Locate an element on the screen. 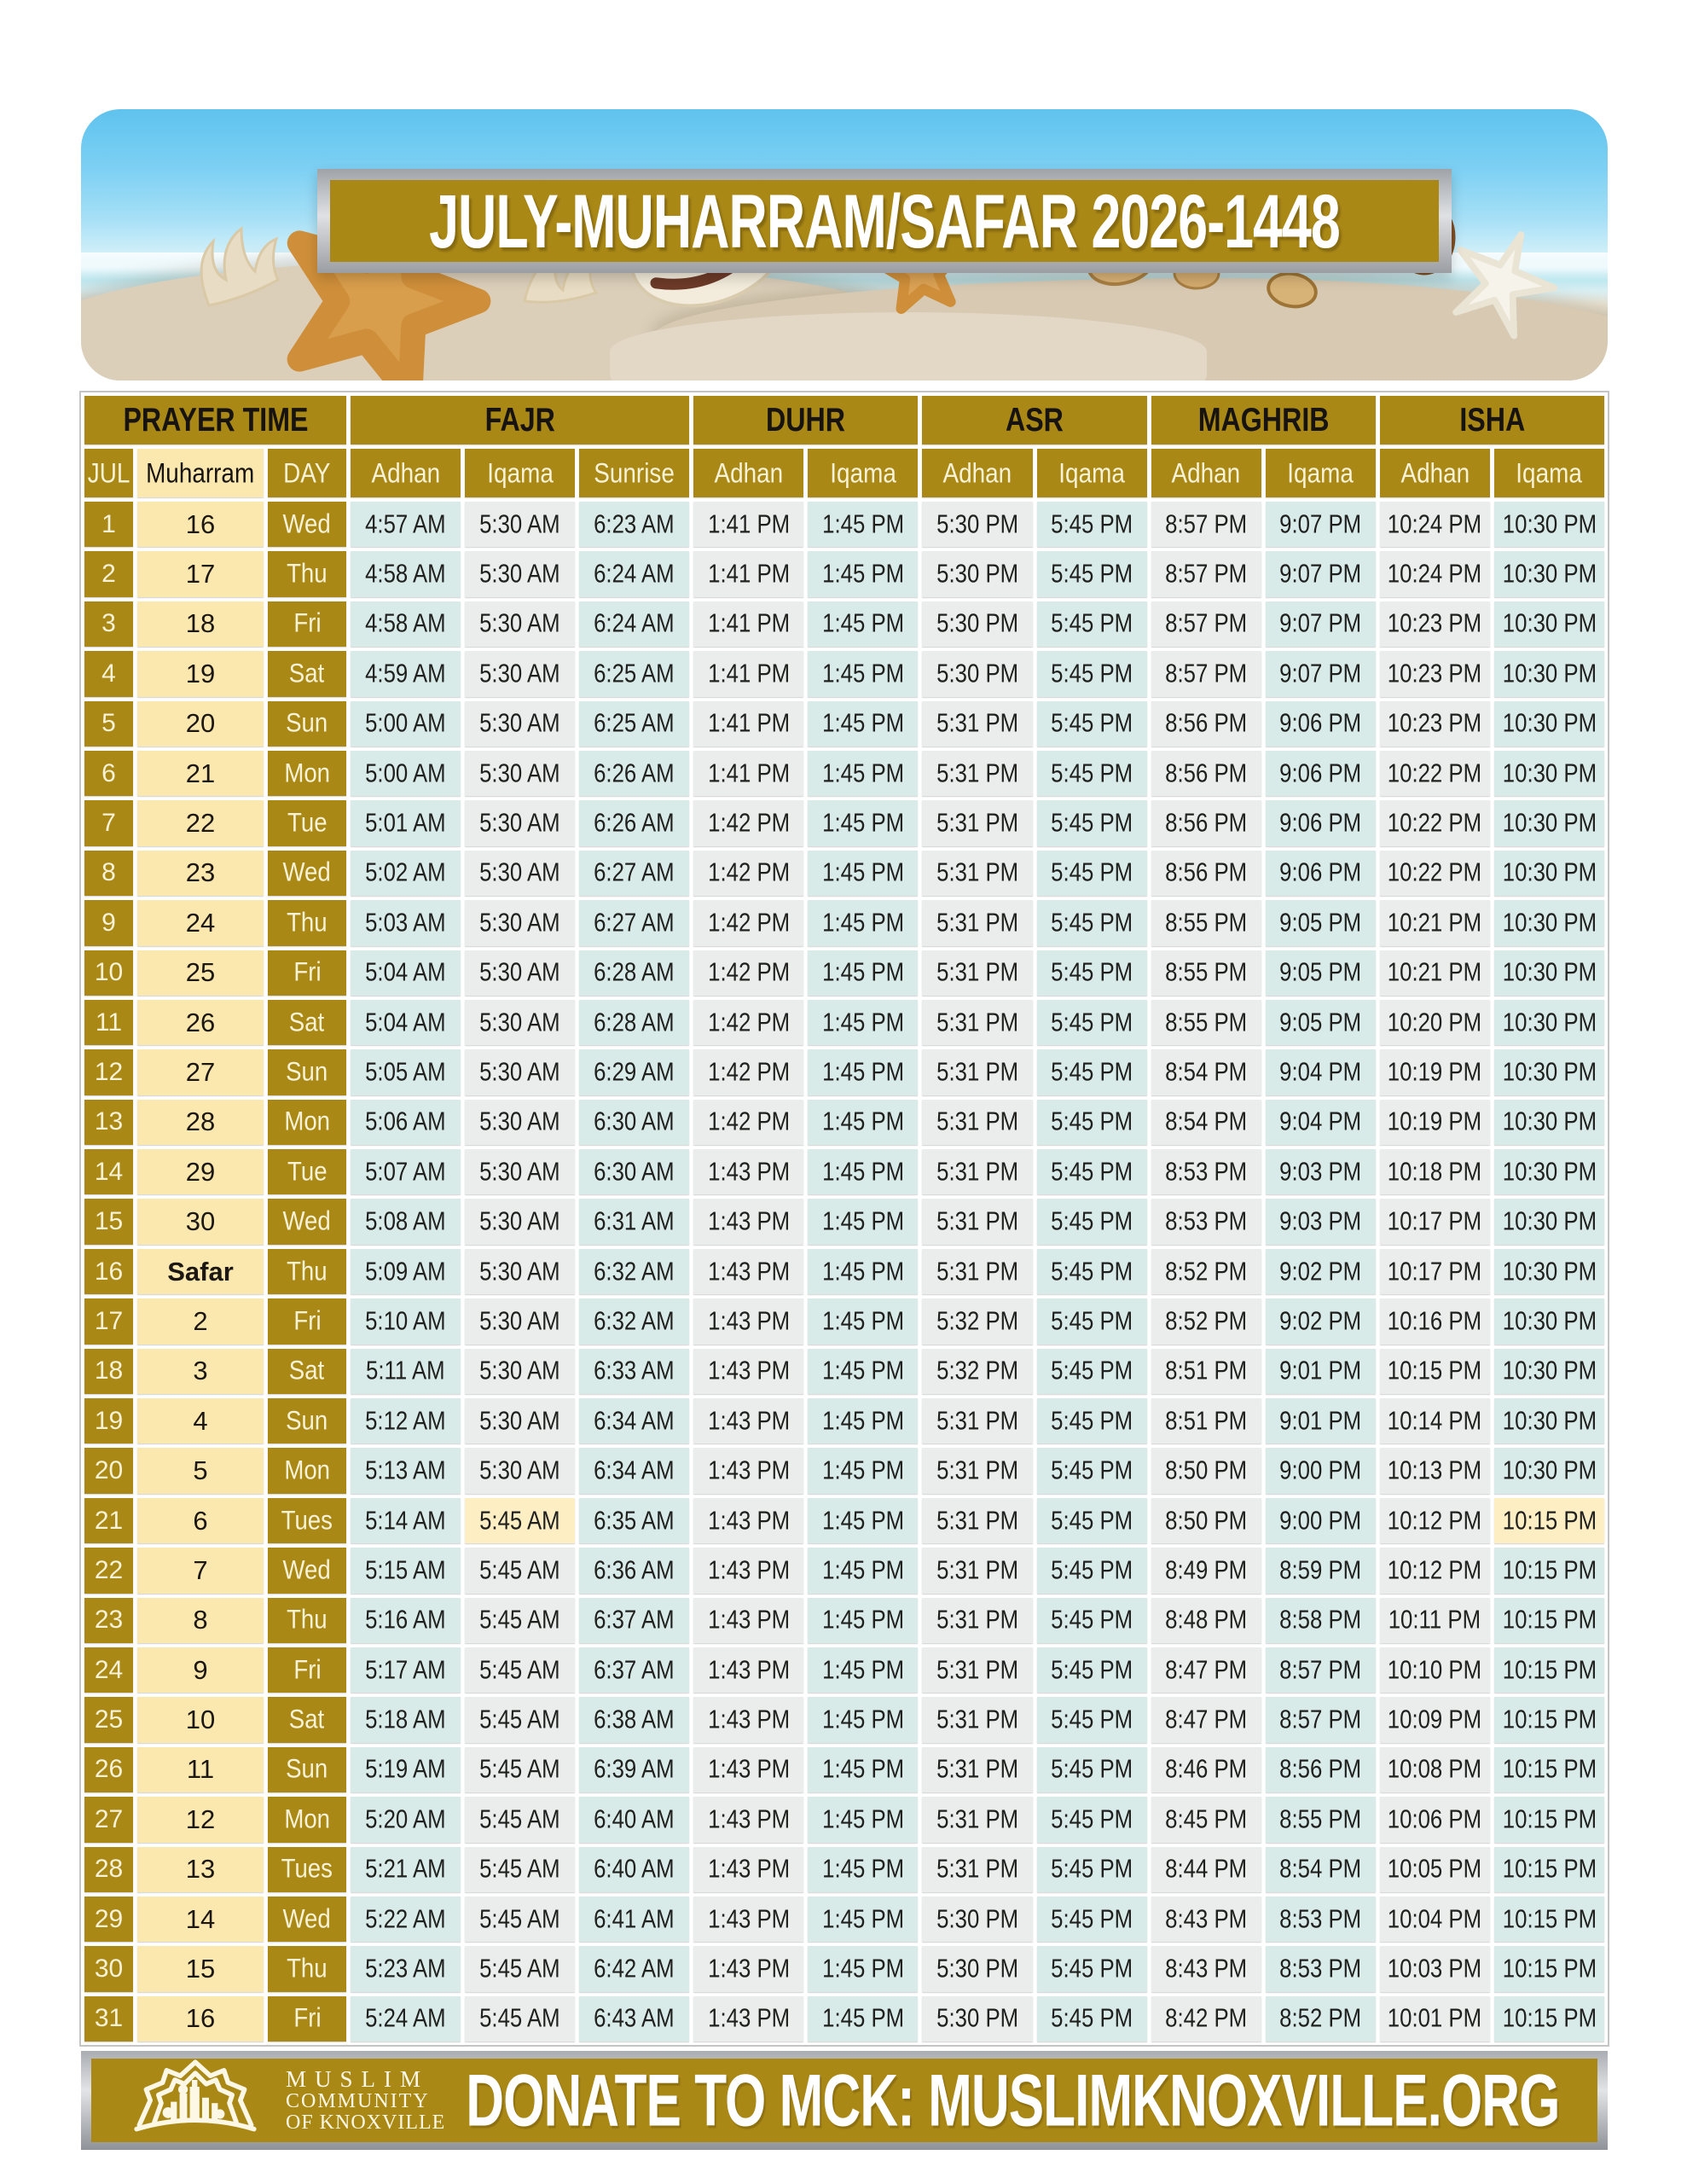 This screenshot has width=1687, height=2184. time-cell: 10:01 PM is located at coordinates (1434, 2018).